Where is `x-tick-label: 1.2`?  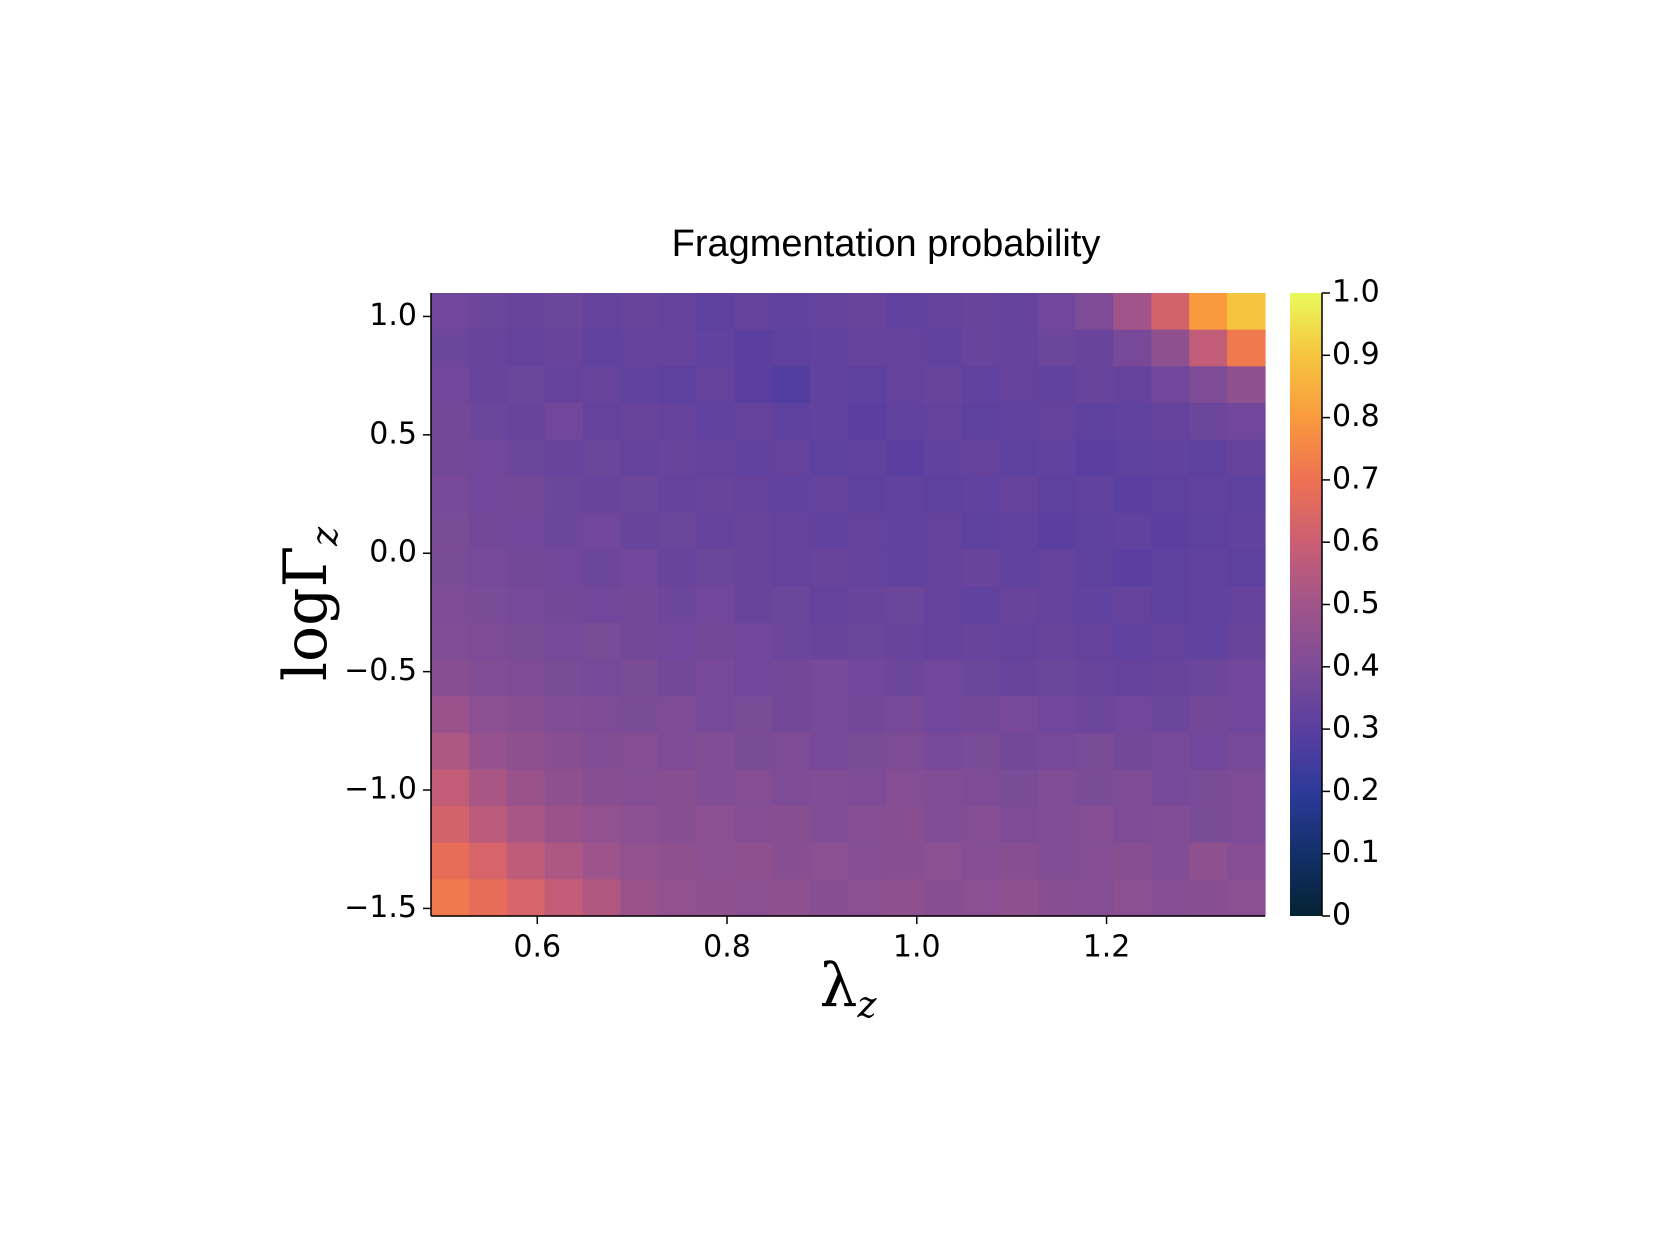
x-tick-label: 1.2 is located at coordinates (1107, 947).